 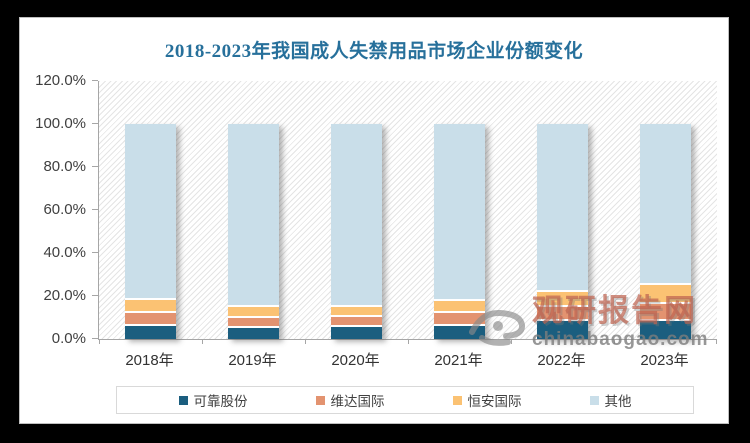 I want to click on legend-item: 维达国际, so click(x=350, y=400).